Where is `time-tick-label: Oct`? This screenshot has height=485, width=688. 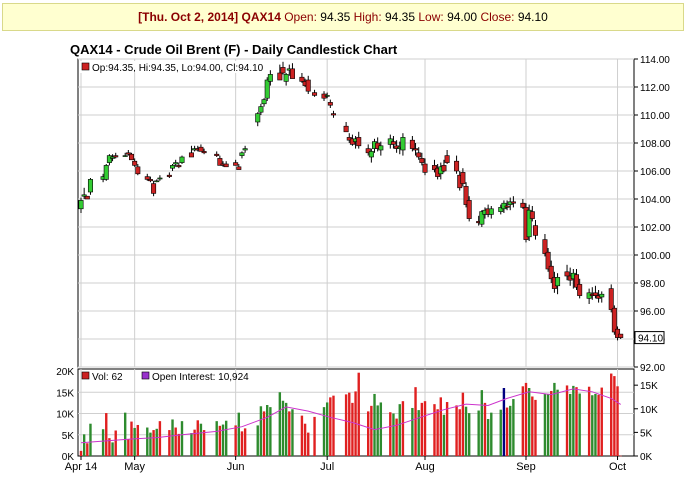
time-tick-label: Oct is located at coordinates (617, 467).